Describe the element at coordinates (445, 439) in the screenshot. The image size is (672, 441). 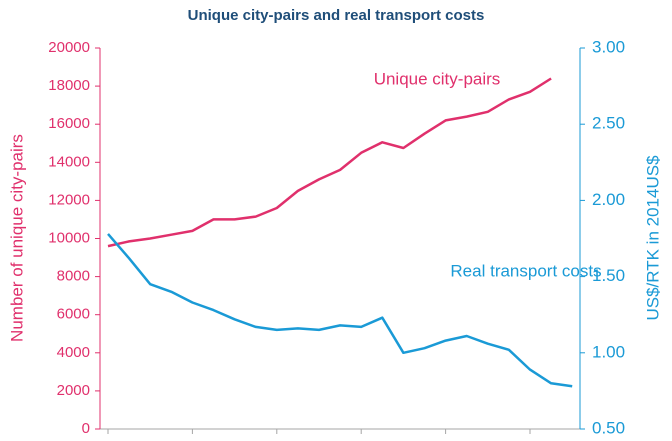
I see `x-tick-label: 2011` at that location.